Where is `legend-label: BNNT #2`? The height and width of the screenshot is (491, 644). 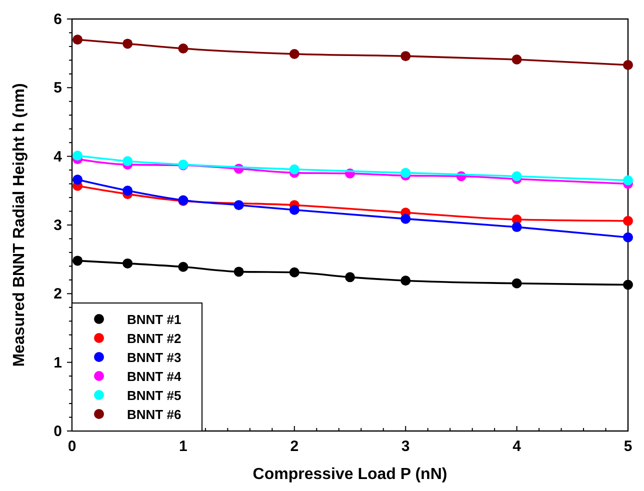 legend-label: BNNT #2 is located at coordinates (154, 338).